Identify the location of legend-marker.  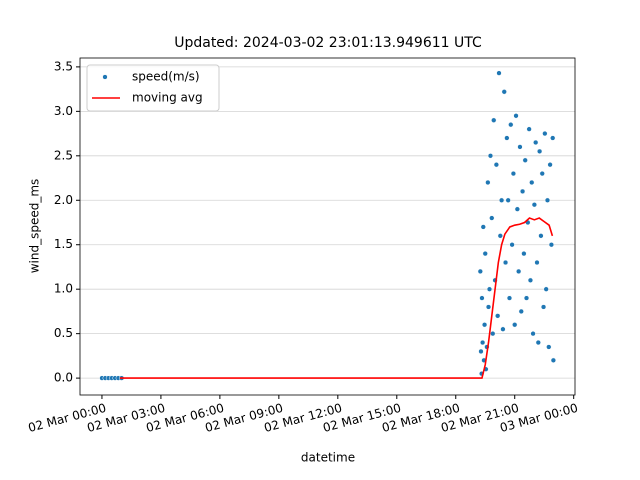
(105, 77).